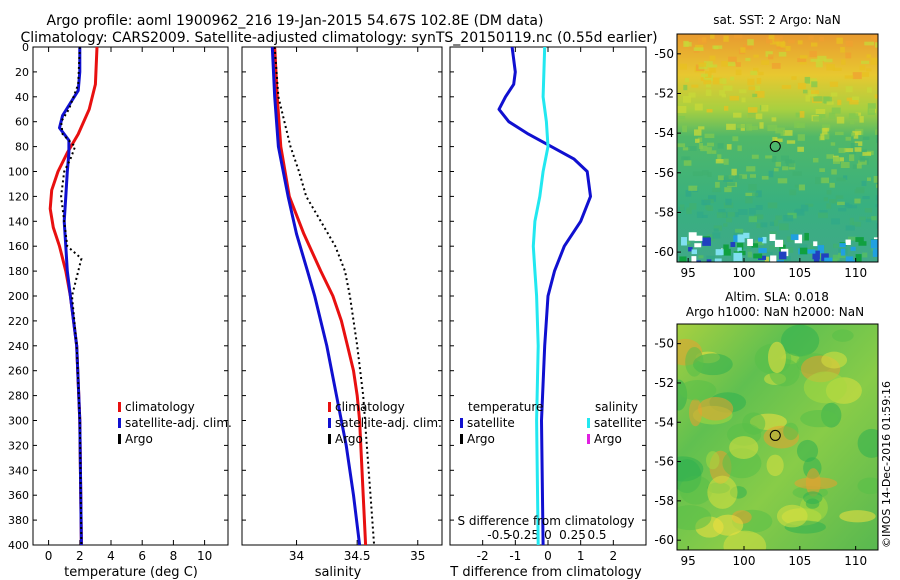 This screenshot has height=580, width=900. I want to click on sla-map-image, so click(777, 437).